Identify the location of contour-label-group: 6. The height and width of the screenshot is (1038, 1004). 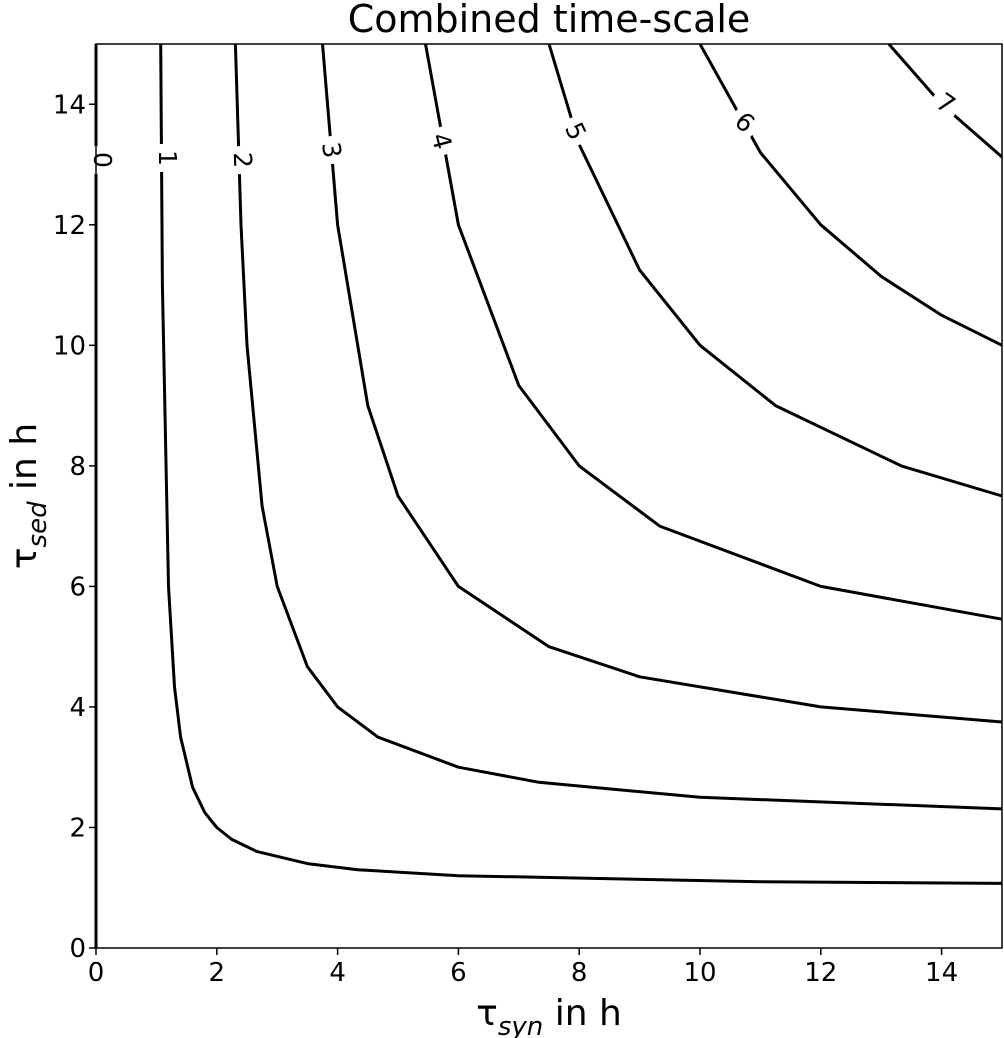
(745, 122).